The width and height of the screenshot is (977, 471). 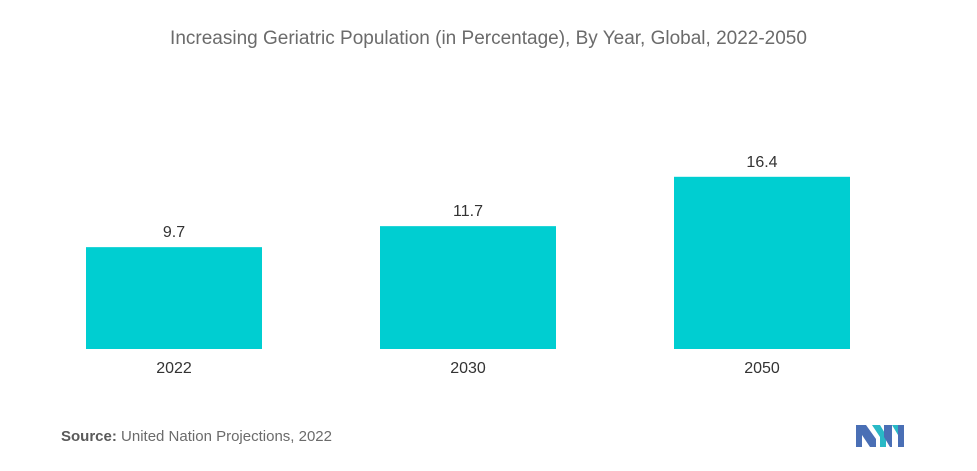 I want to click on source-note: Source: United Nation Projections, 2022, so click(x=196, y=436).